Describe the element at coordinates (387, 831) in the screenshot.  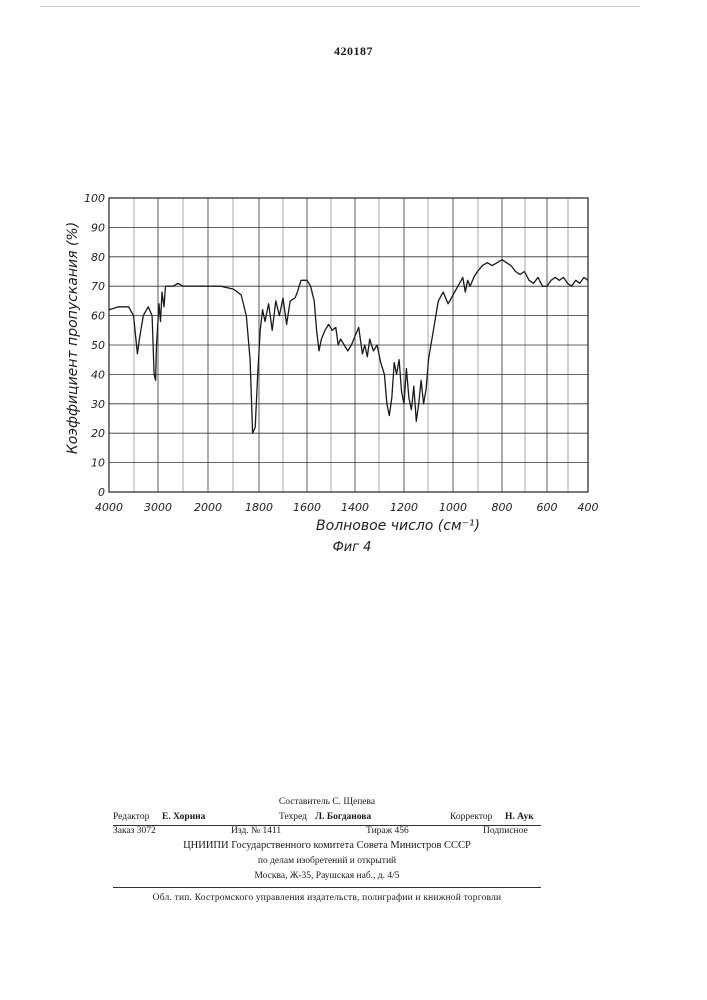
I see `circulation: Тираж 456` at that location.